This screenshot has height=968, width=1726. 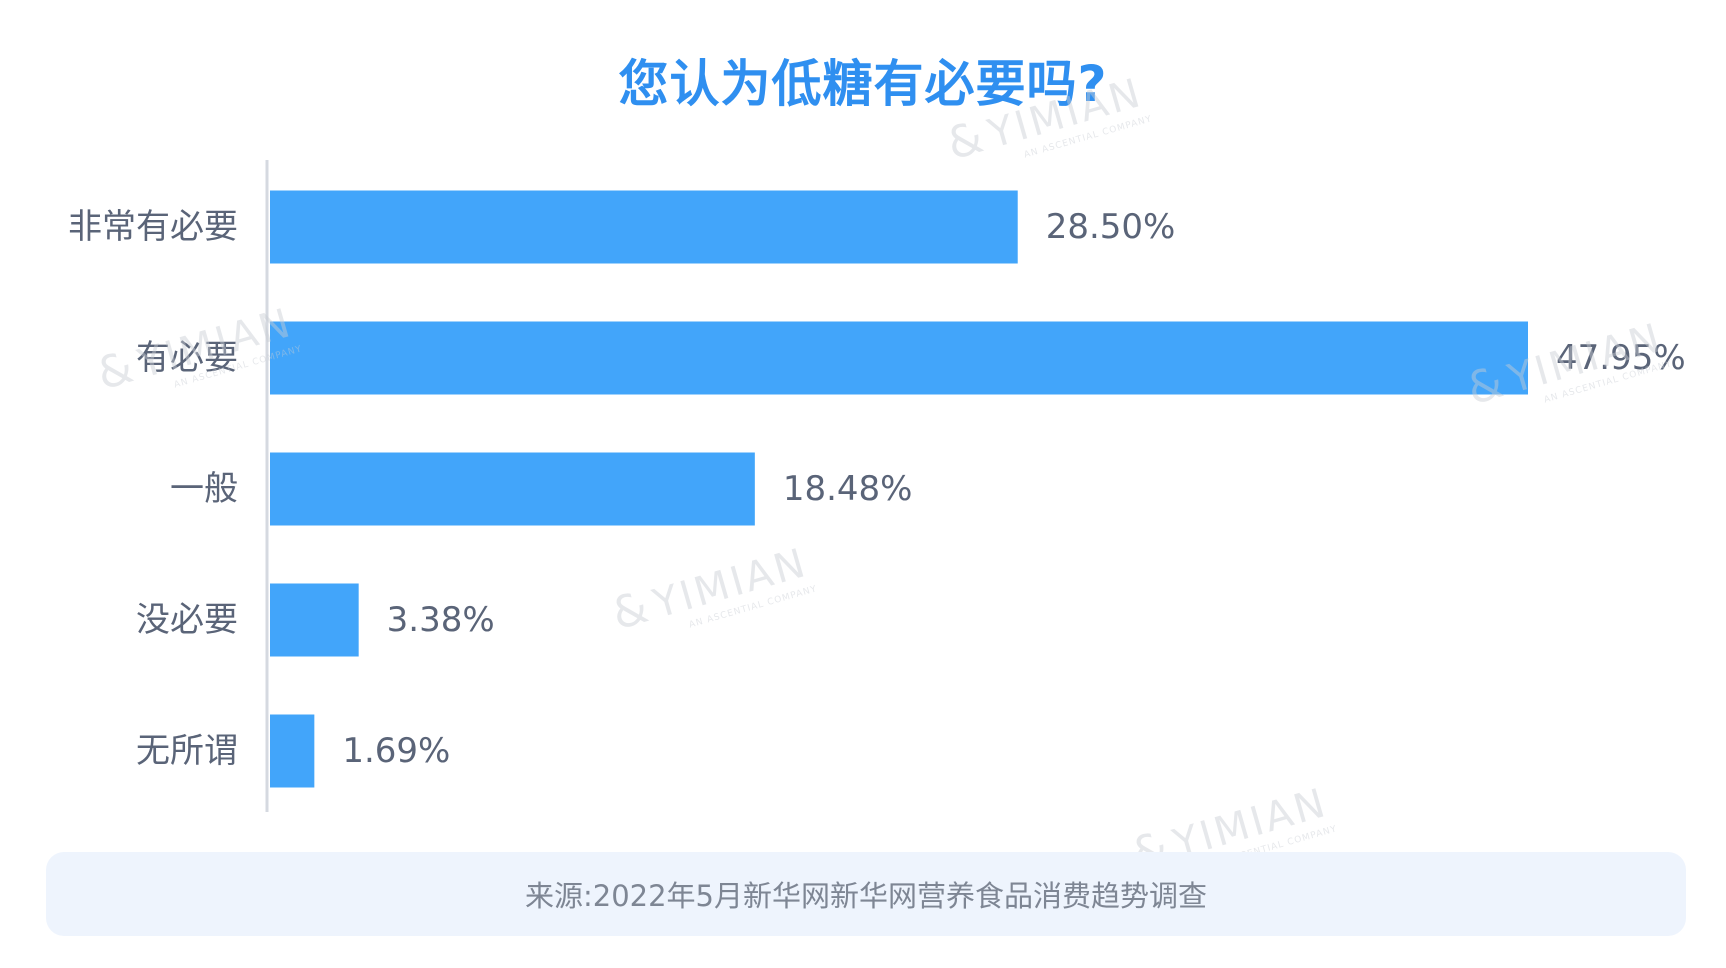 I want to click on value-label: 47.95%, so click(x=1621, y=358).